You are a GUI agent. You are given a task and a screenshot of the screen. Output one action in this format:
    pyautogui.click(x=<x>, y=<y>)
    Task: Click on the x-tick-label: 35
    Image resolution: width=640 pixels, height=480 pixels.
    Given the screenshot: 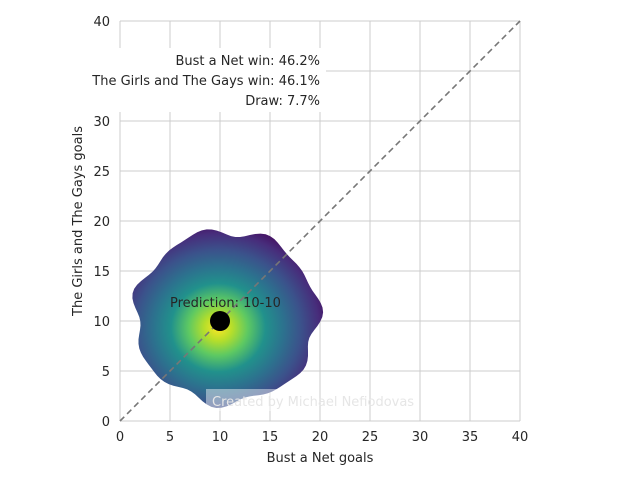 What is the action you would take?
    pyautogui.click(x=470, y=437)
    